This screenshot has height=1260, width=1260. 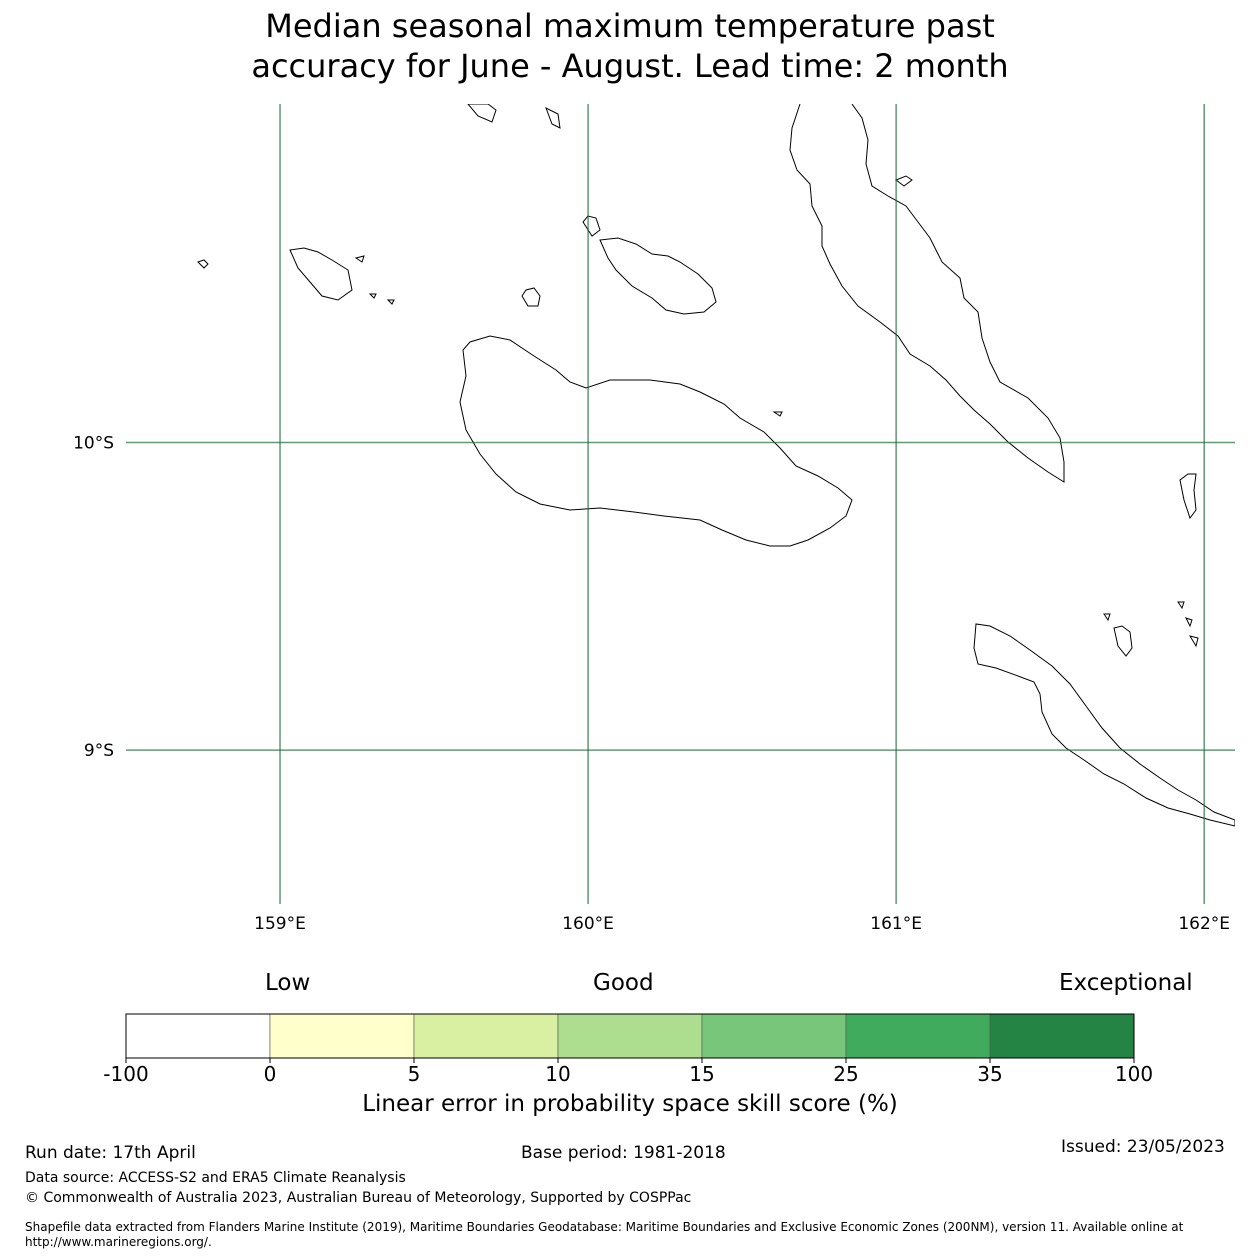 I want to click on coastline-russell-islands, so click(x=321, y=274).